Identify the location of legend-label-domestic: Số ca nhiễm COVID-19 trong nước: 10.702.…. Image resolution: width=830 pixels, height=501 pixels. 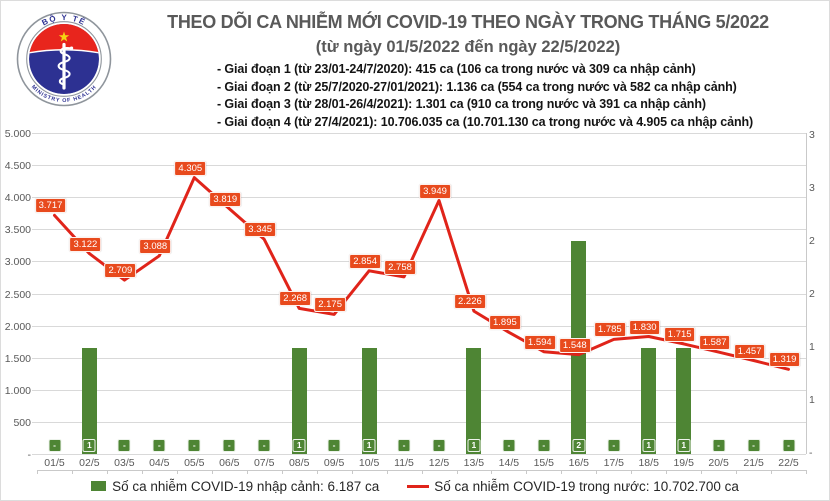
(586, 486).